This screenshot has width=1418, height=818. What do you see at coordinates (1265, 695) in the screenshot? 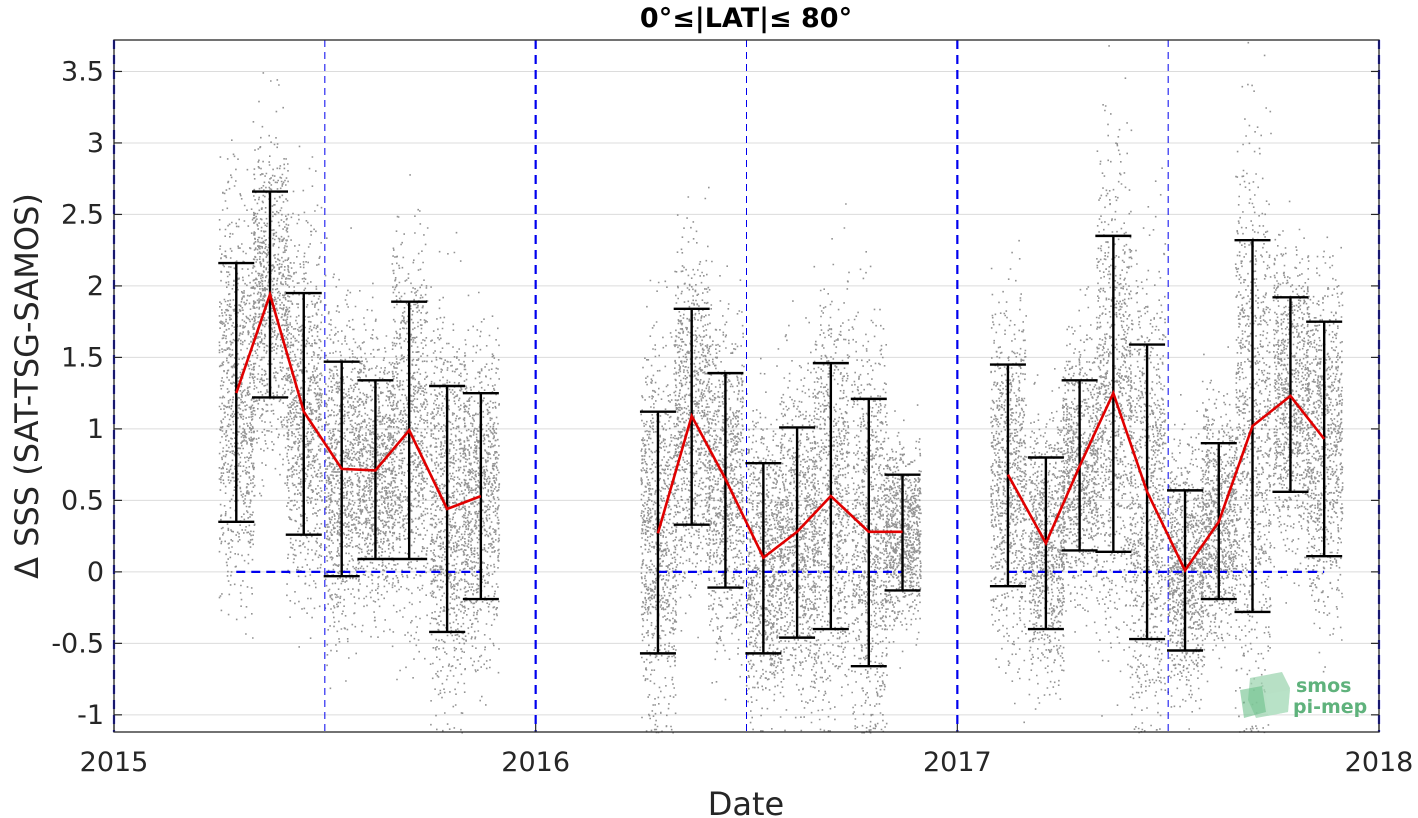
I see `logo-cube-icon` at bounding box center [1265, 695].